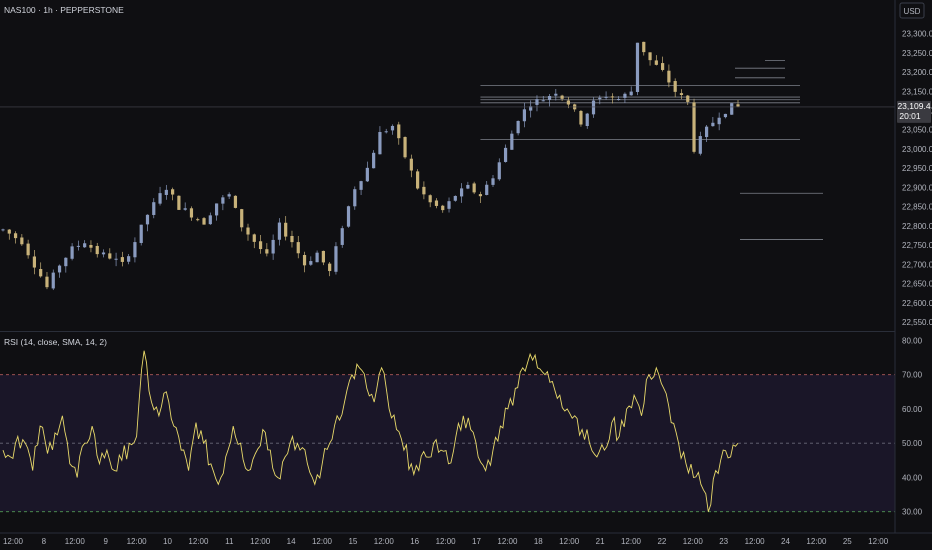  What do you see at coordinates (64, 10) in the screenshot?
I see `symbol-title: NAS100 · 1h · PEPPERSTONE` at bounding box center [64, 10].